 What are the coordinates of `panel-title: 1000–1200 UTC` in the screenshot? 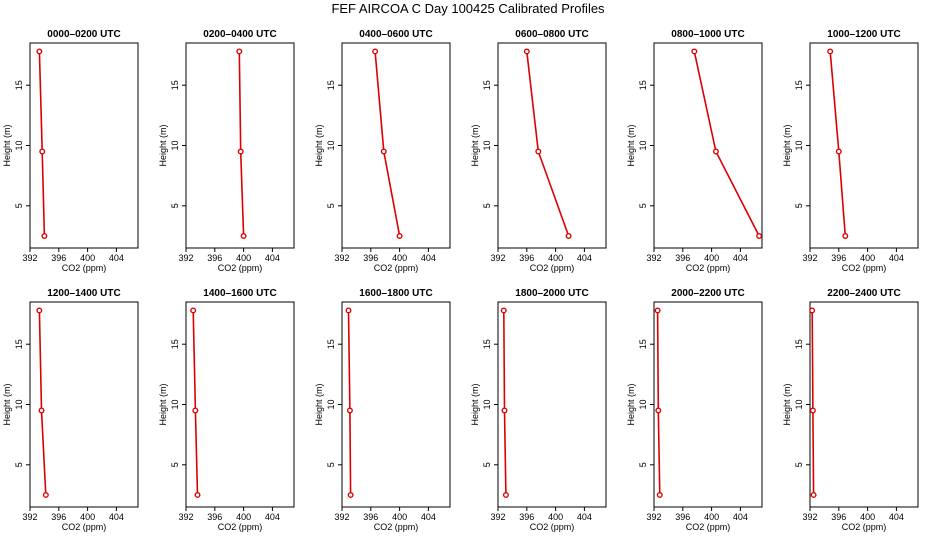 It's located at (863, 34).